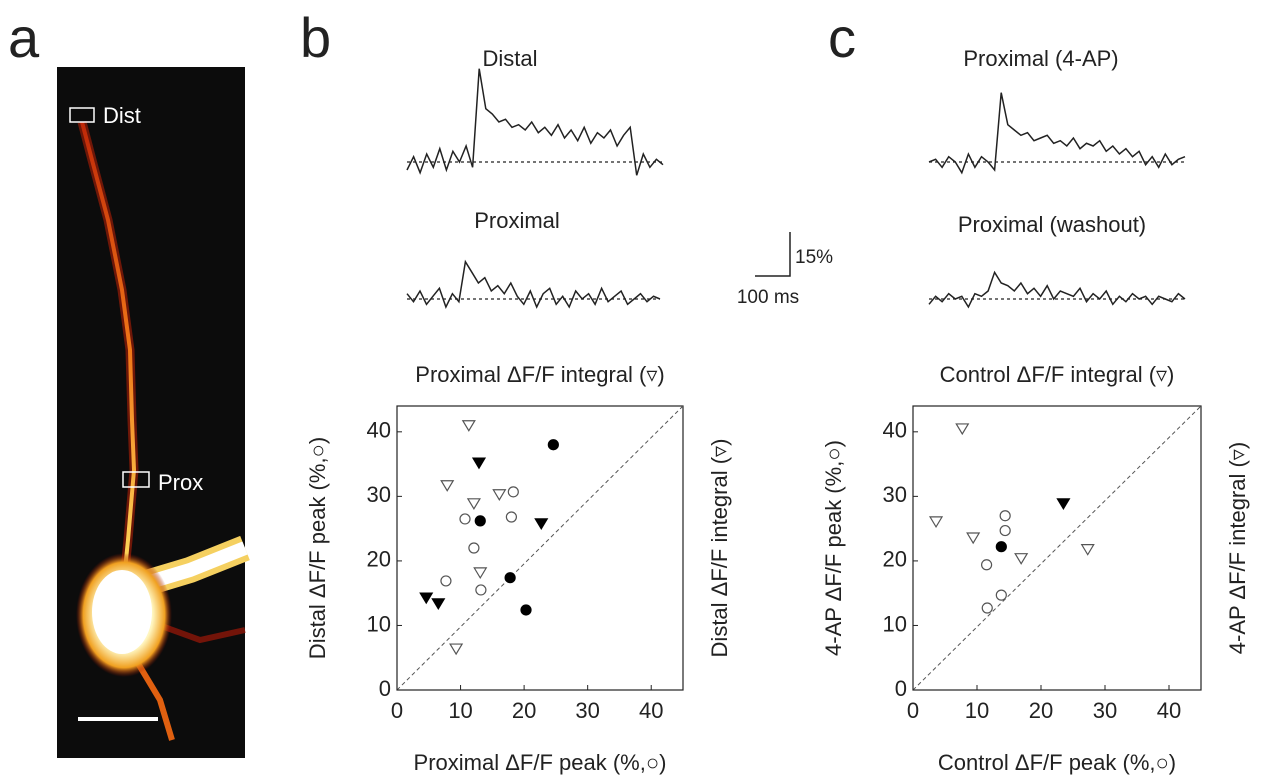 The height and width of the screenshot is (781, 1265). What do you see at coordinates (517, 220) in the screenshot?
I see `trace-title: Proximal` at bounding box center [517, 220].